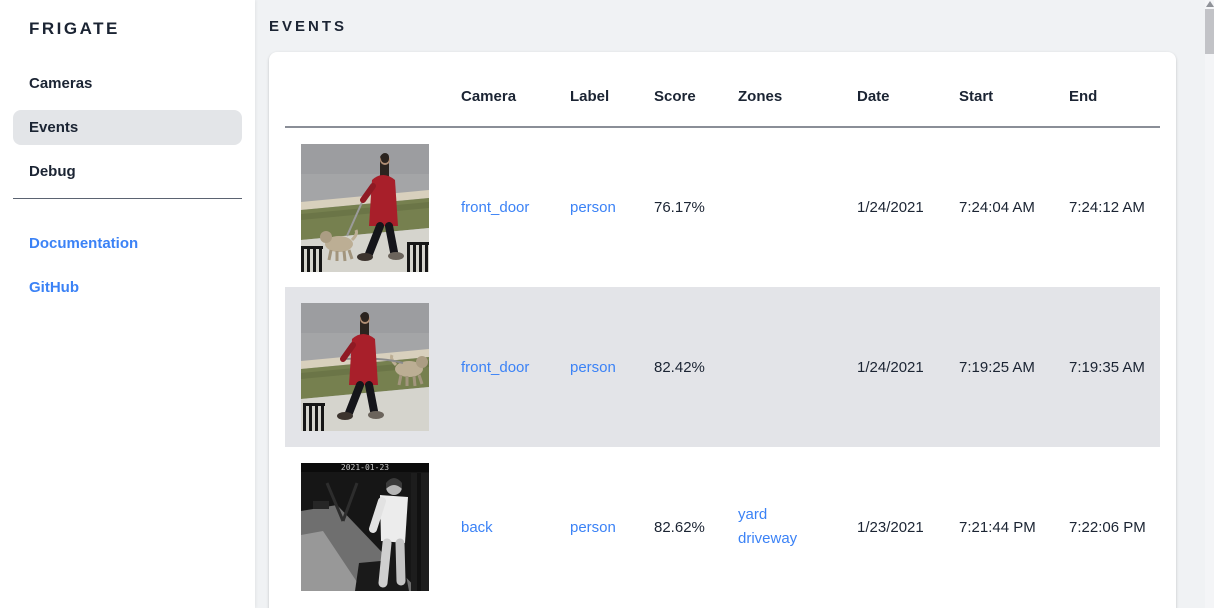  Describe the element at coordinates (1107, 527) in the screenshot. I see `end-value: 7:22:06 PM` at that location.